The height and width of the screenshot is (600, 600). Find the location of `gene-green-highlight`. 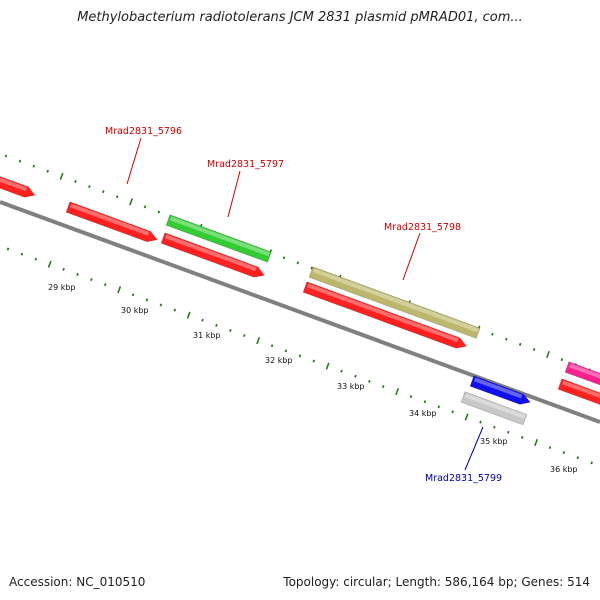

gene-green-highlight is located at coordinates (220, 236).